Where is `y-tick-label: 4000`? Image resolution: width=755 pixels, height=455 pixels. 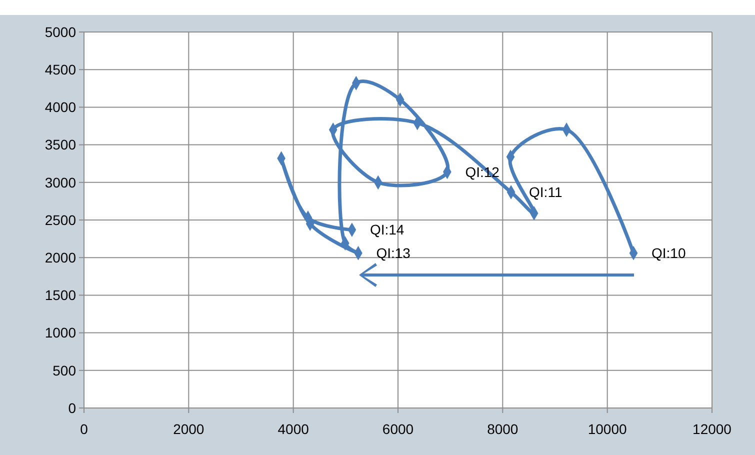
y-tick-label: 4000 is located at coordinates (60, 107).